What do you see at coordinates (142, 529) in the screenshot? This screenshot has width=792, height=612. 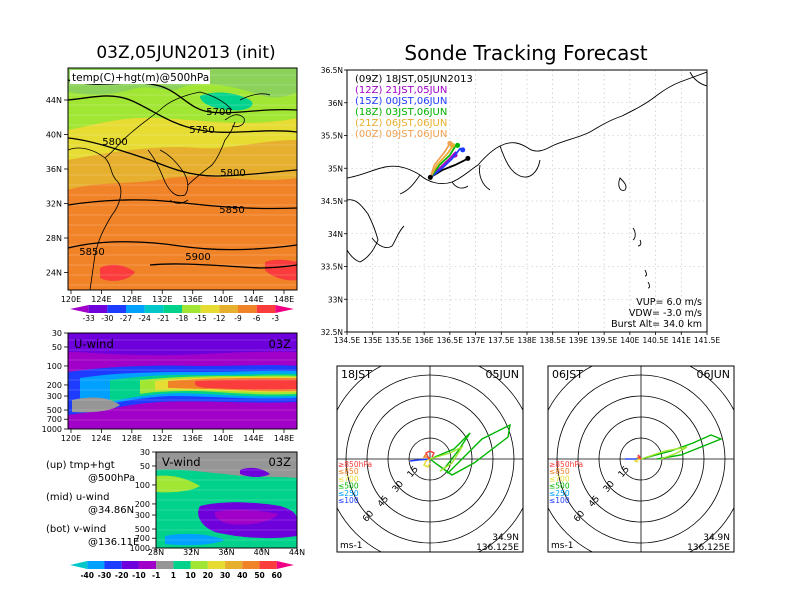 I see `v-y-tick-label: 500` at bounding box center [142, 529].